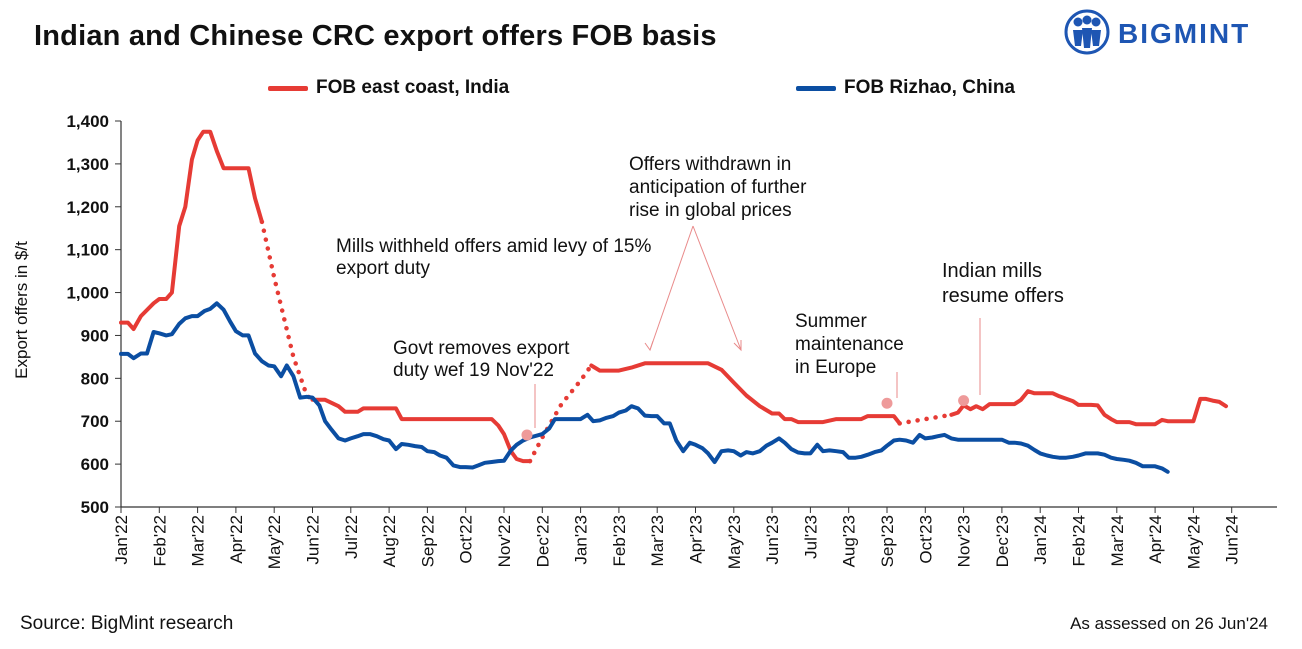 This screenshot has width=1302, height=649. What do you see at coordinates (619, 540) in the screenshot?
I see `x-tick-label: Feb'23` at bounding box center [619, 540].